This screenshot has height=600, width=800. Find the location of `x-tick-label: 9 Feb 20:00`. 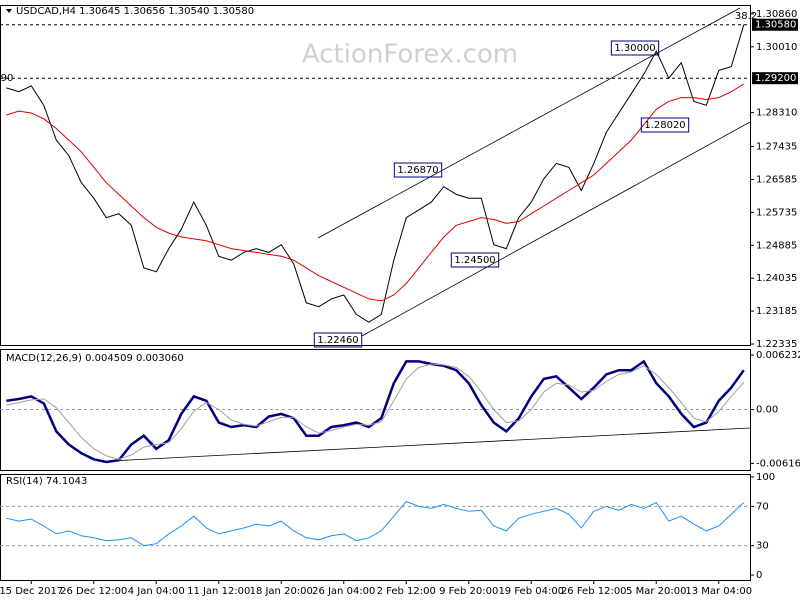

x-tick-label: 9 Feb 20:00 is located at coordinates (468, 591).